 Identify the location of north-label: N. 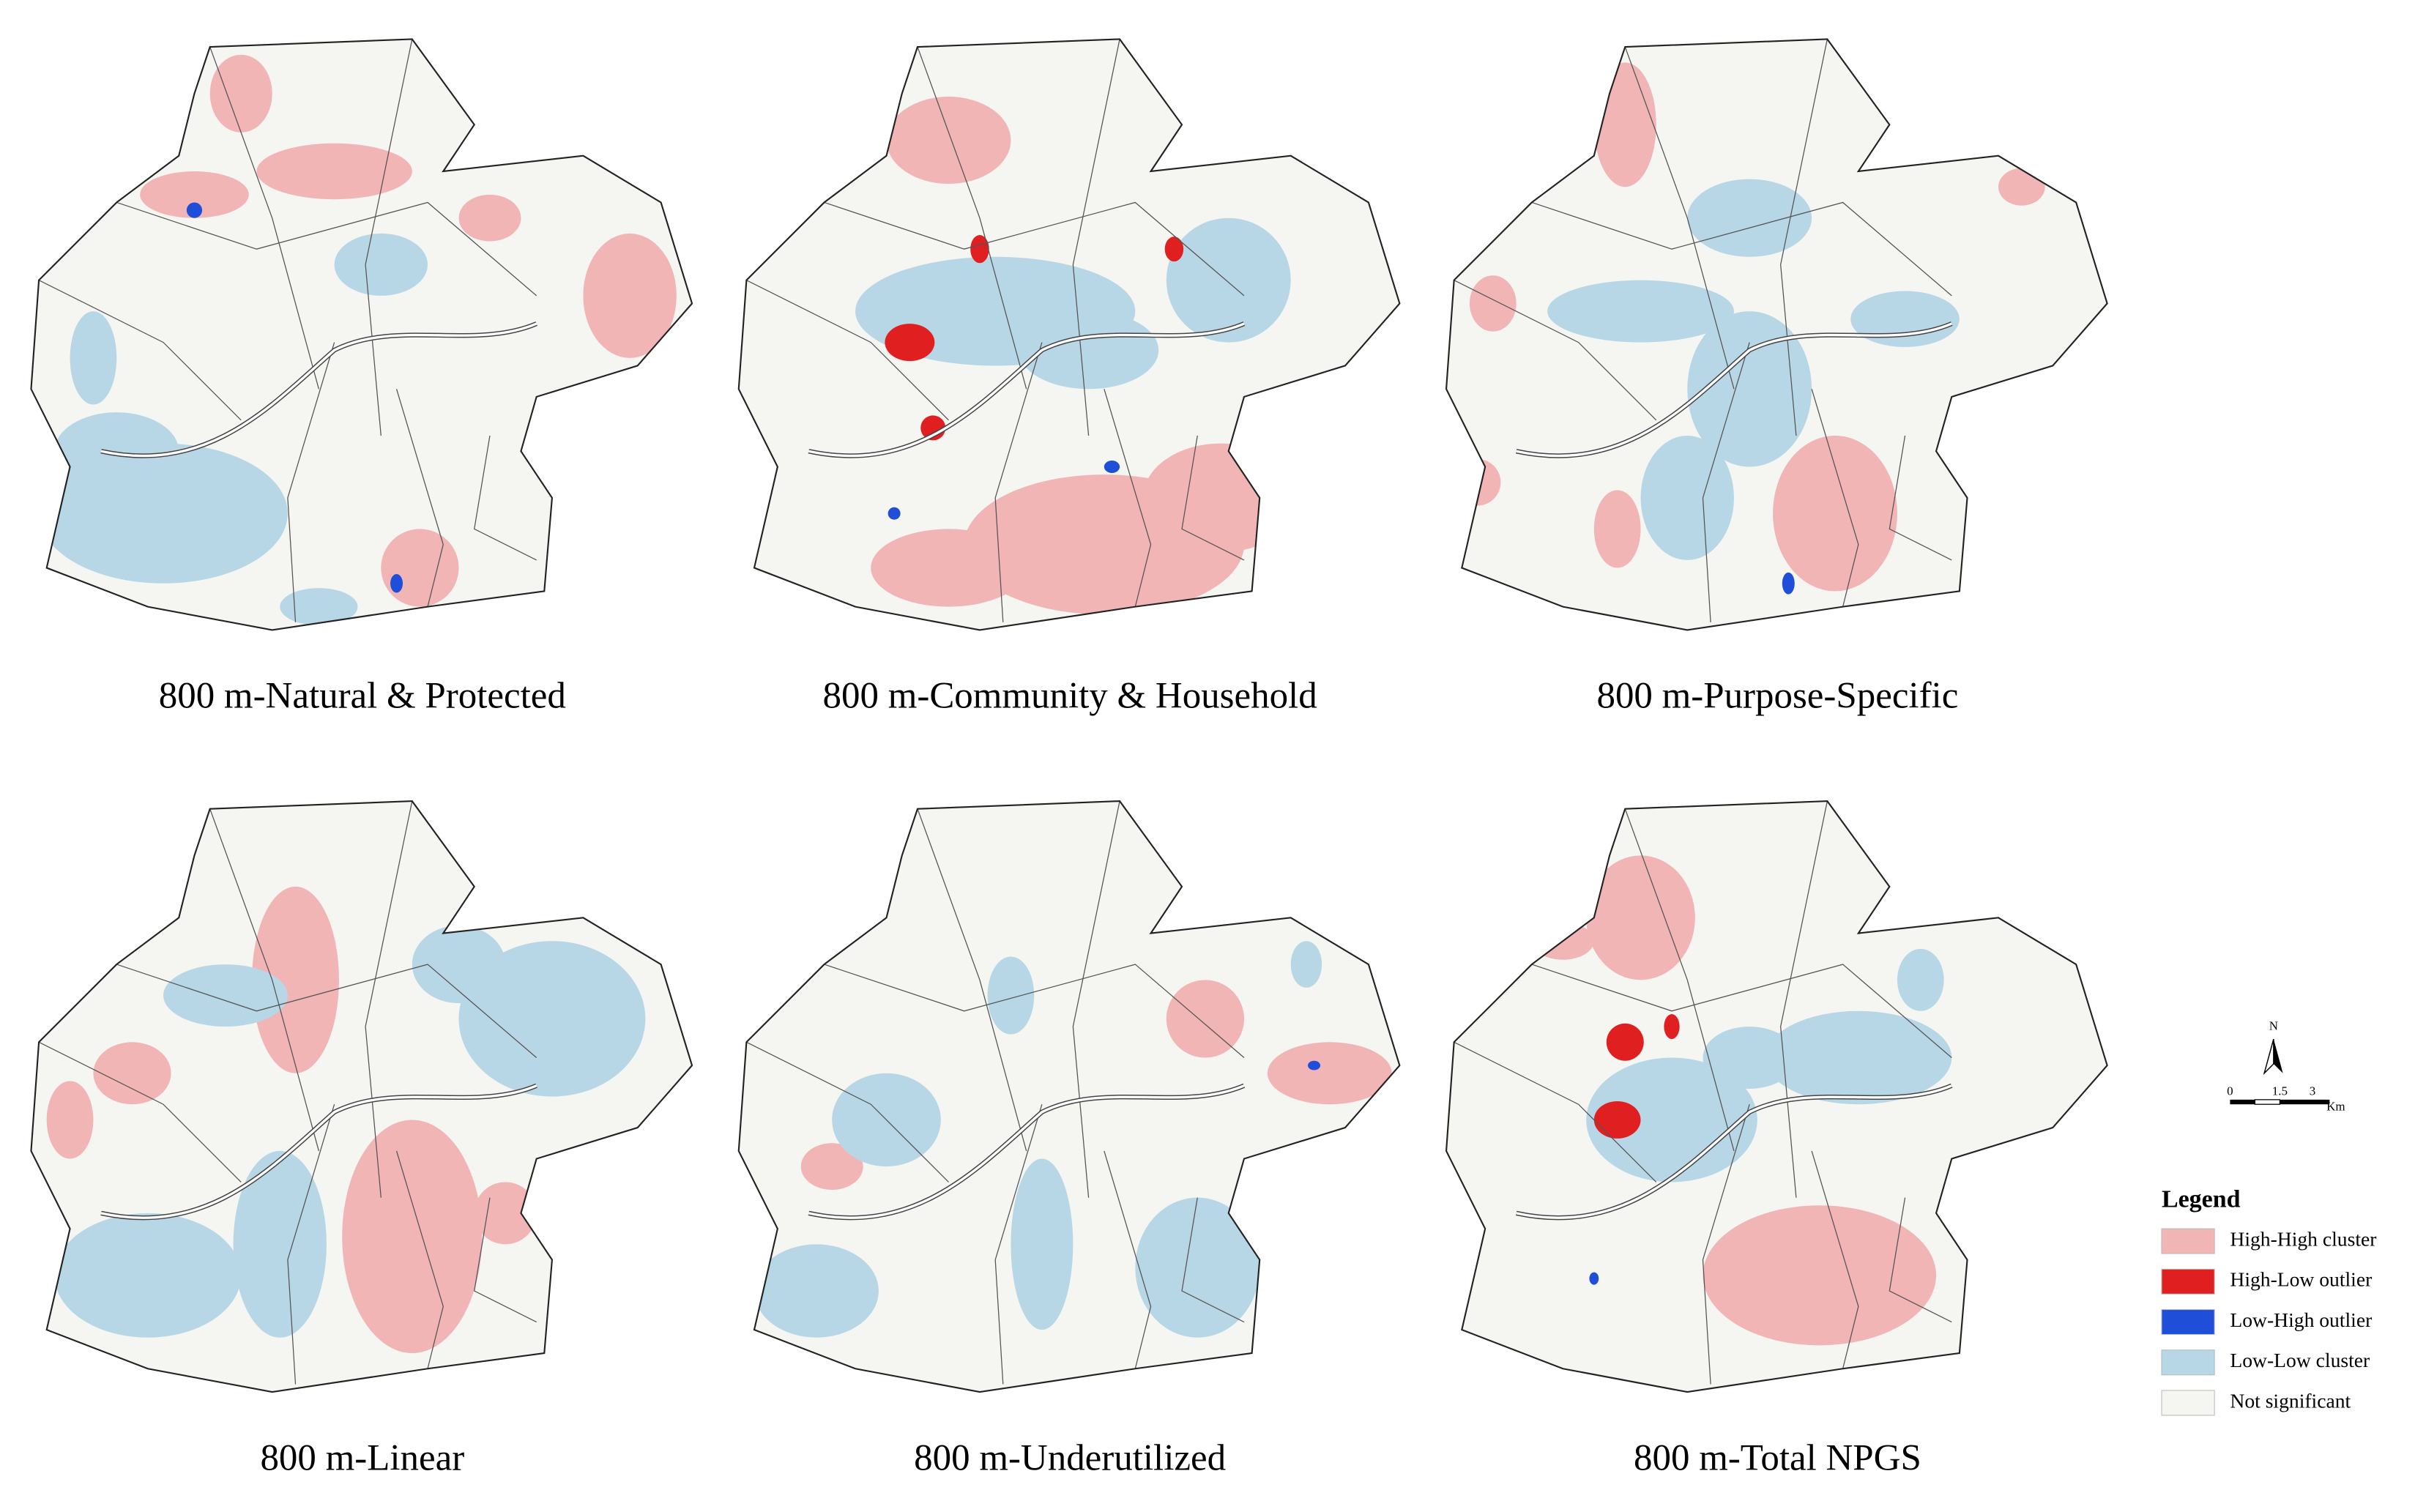
(2273, 1025).